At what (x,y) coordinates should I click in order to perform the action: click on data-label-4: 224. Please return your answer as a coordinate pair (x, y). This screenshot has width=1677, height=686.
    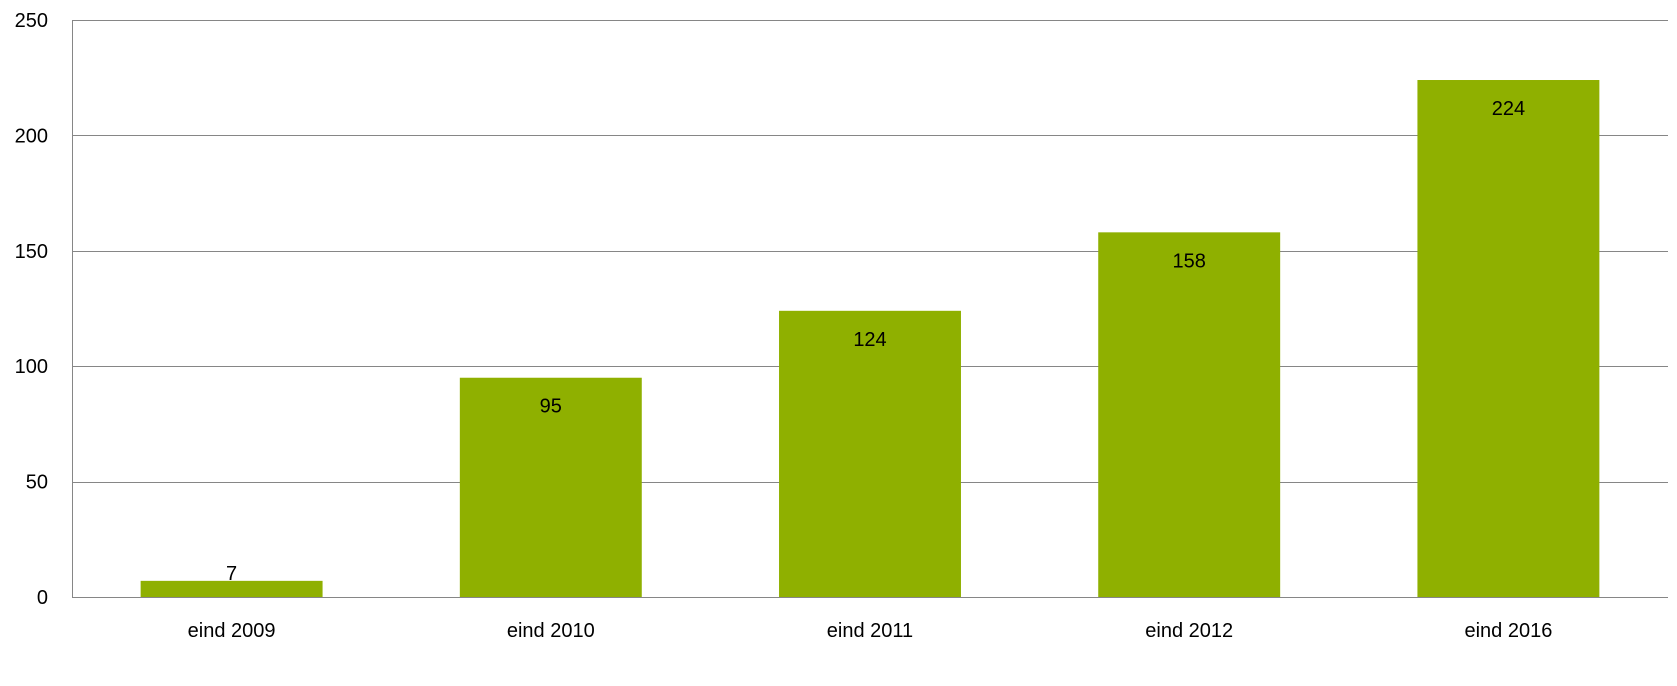
    Looking at the image, I should click on (1508, 109).